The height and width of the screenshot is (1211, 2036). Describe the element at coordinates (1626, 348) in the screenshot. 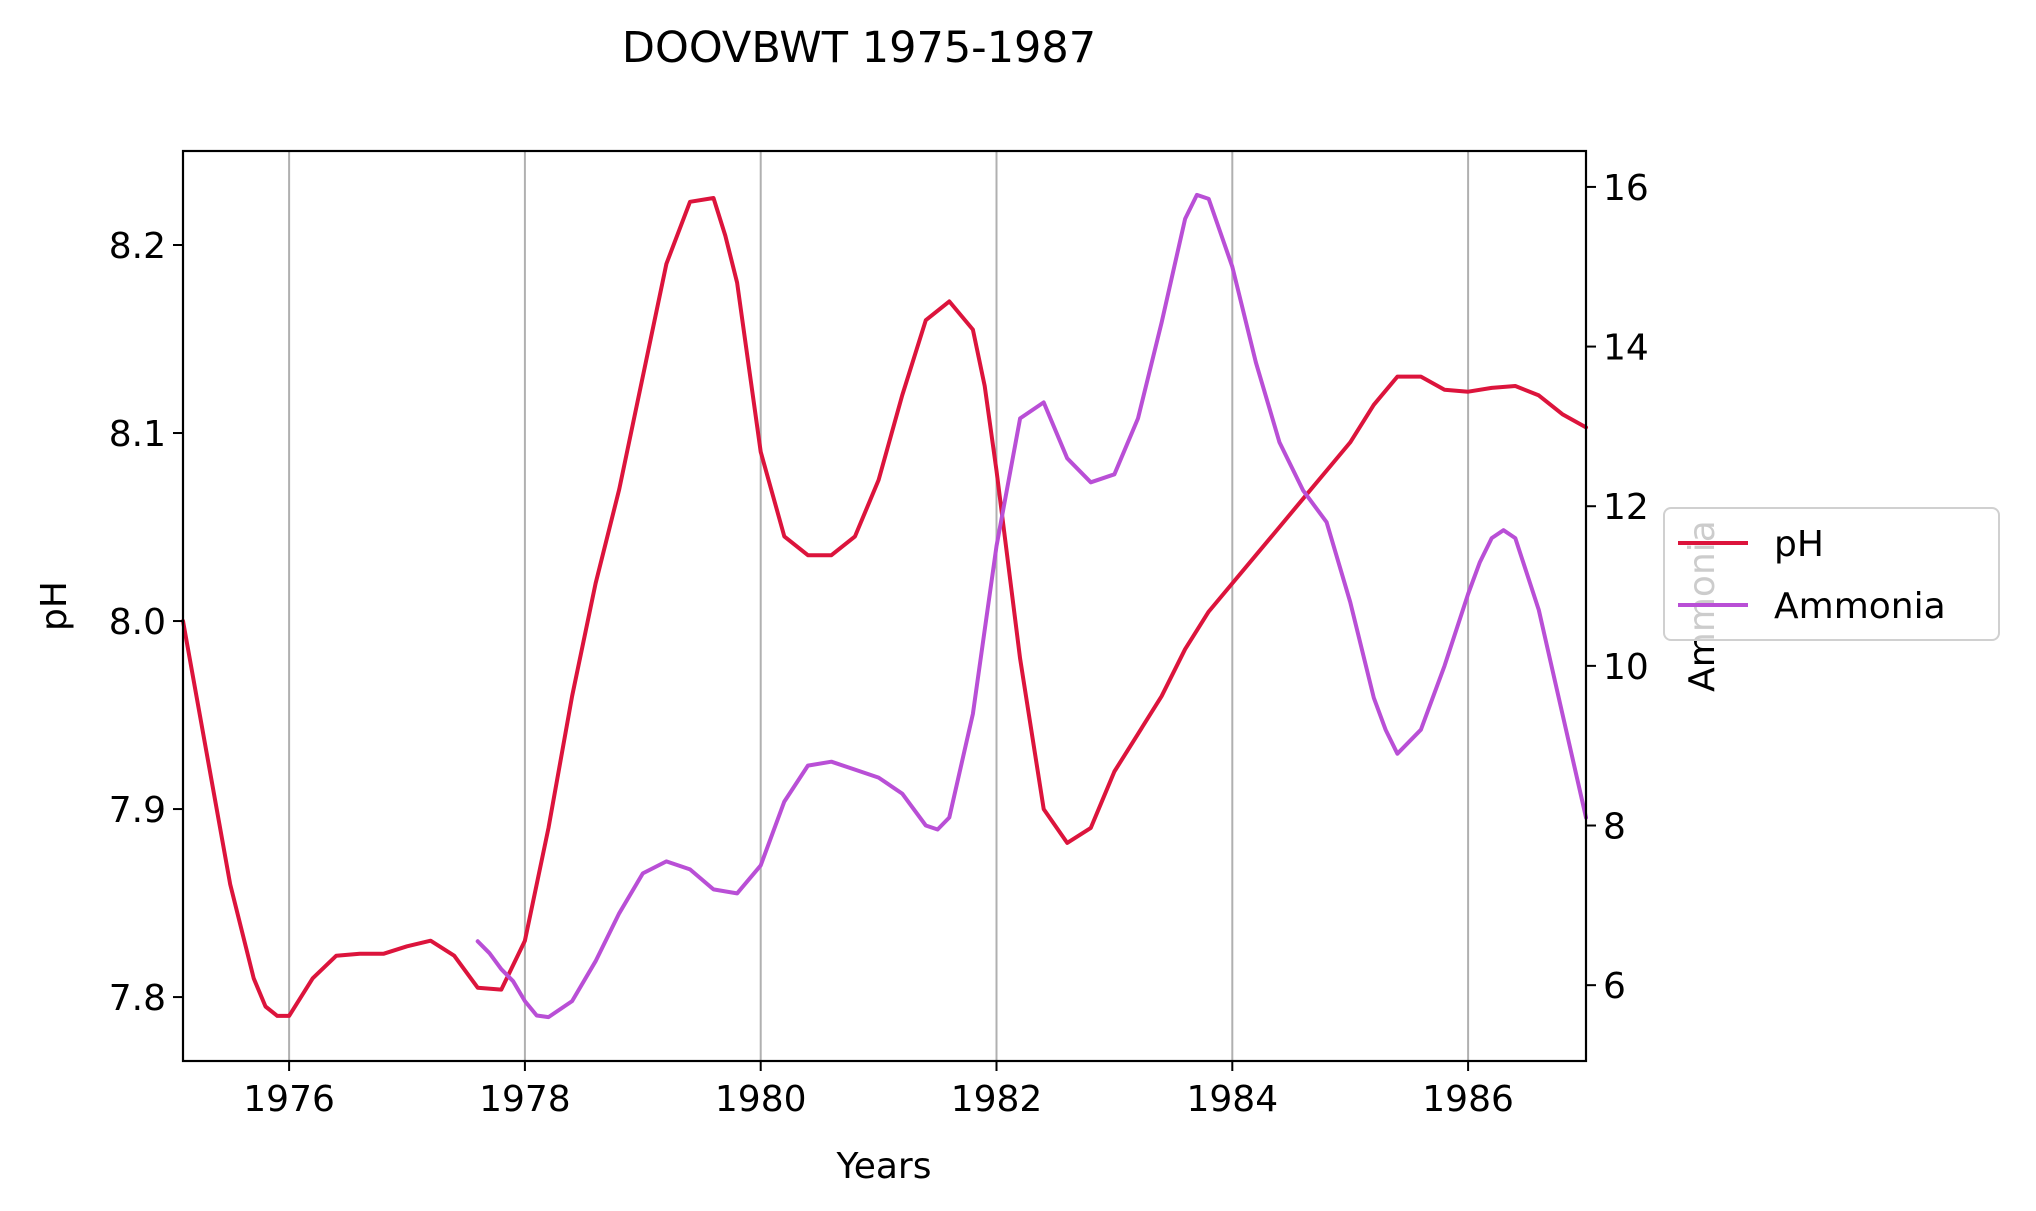

I see `y2-tick-label: 14` at that location.